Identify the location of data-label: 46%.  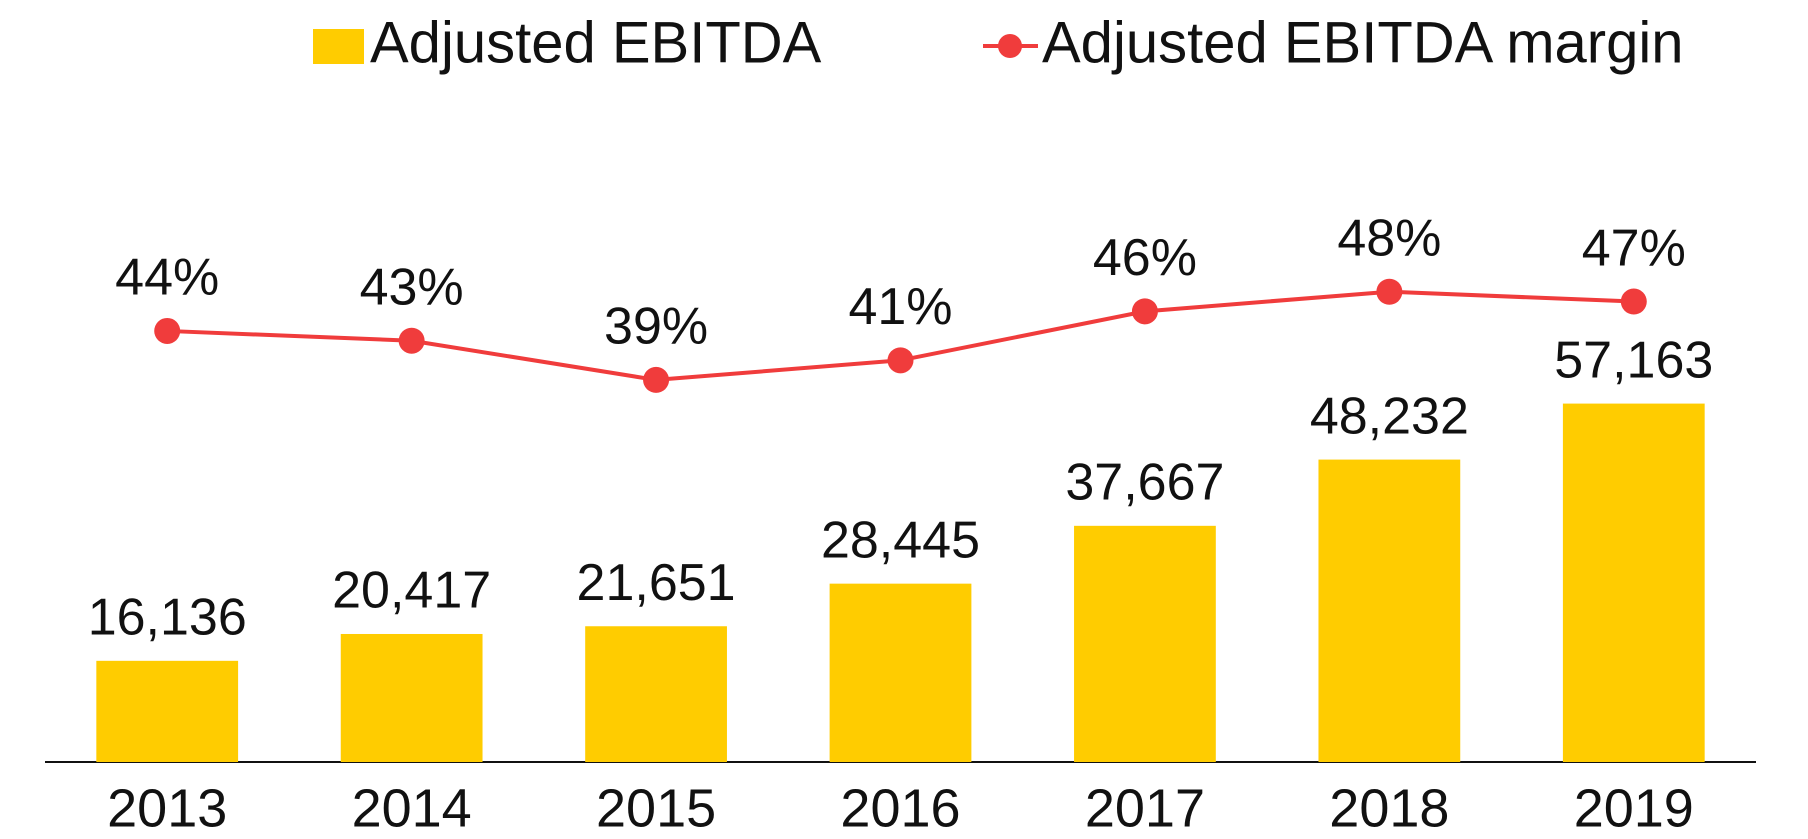
(1145, 258).